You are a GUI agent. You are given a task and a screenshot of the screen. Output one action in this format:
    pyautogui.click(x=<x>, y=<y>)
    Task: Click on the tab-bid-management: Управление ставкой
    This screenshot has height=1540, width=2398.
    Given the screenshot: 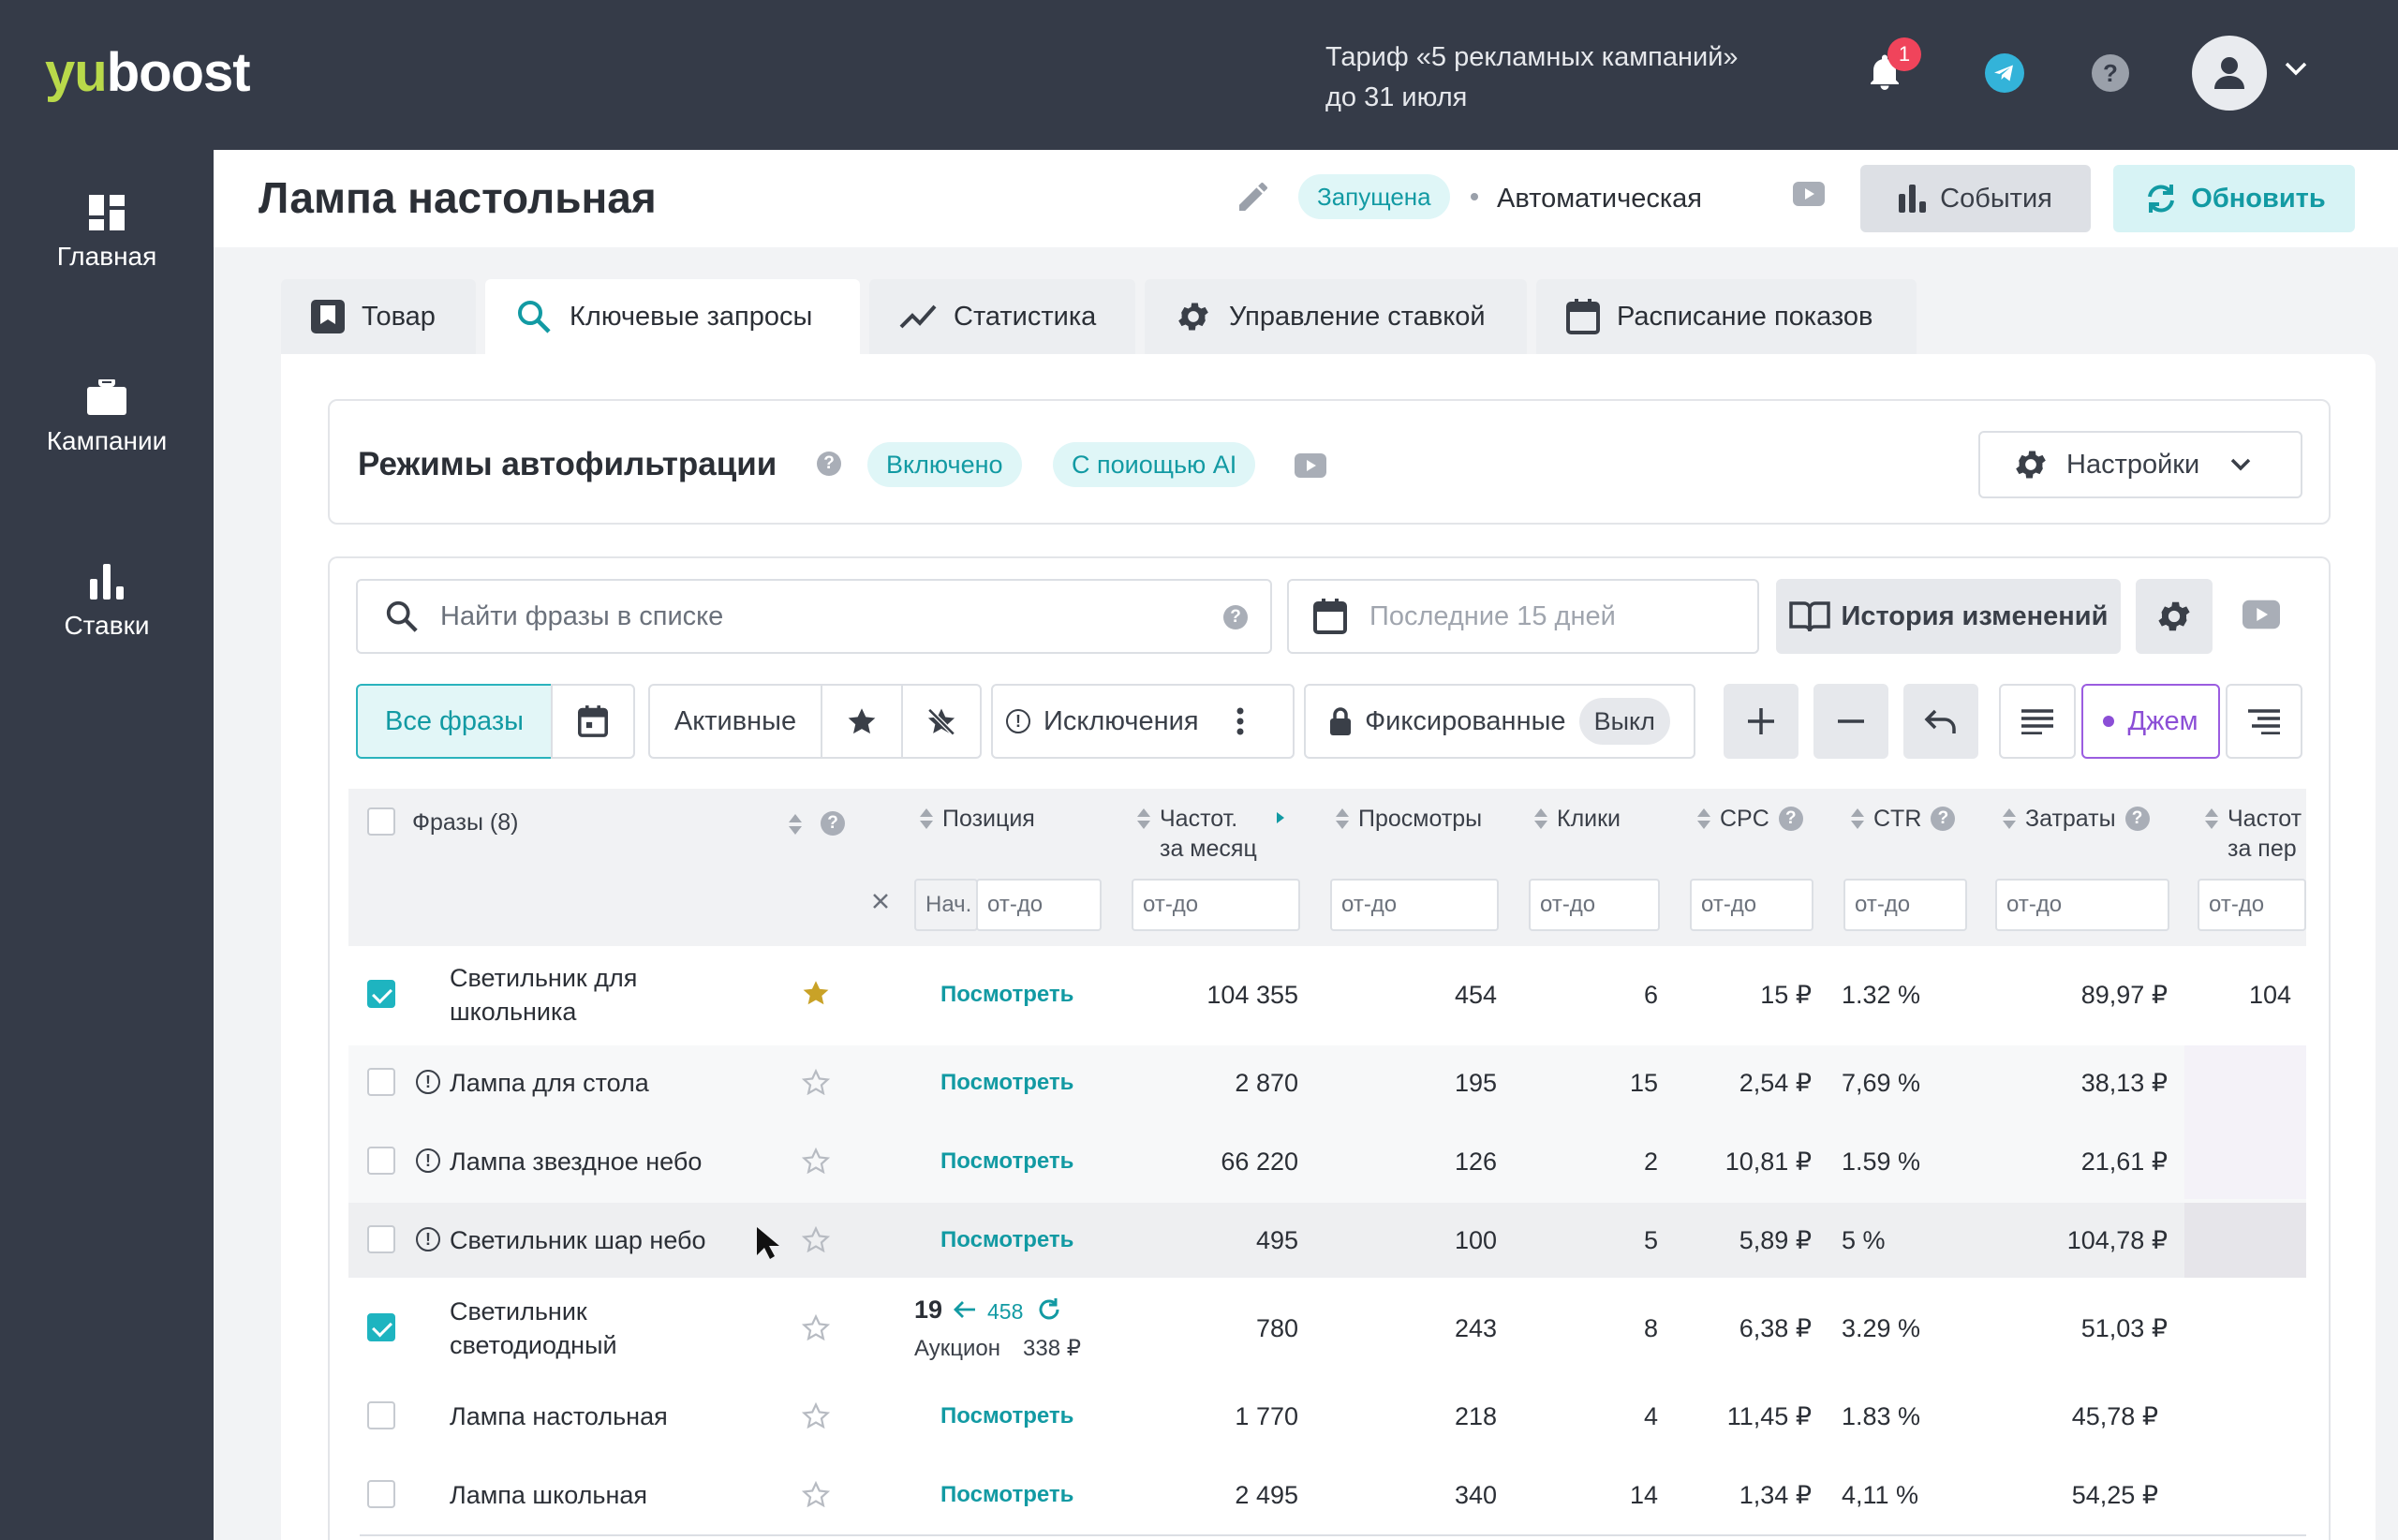 What is the action you would take?
    pyautogui.click(x=1336, y=316)
    